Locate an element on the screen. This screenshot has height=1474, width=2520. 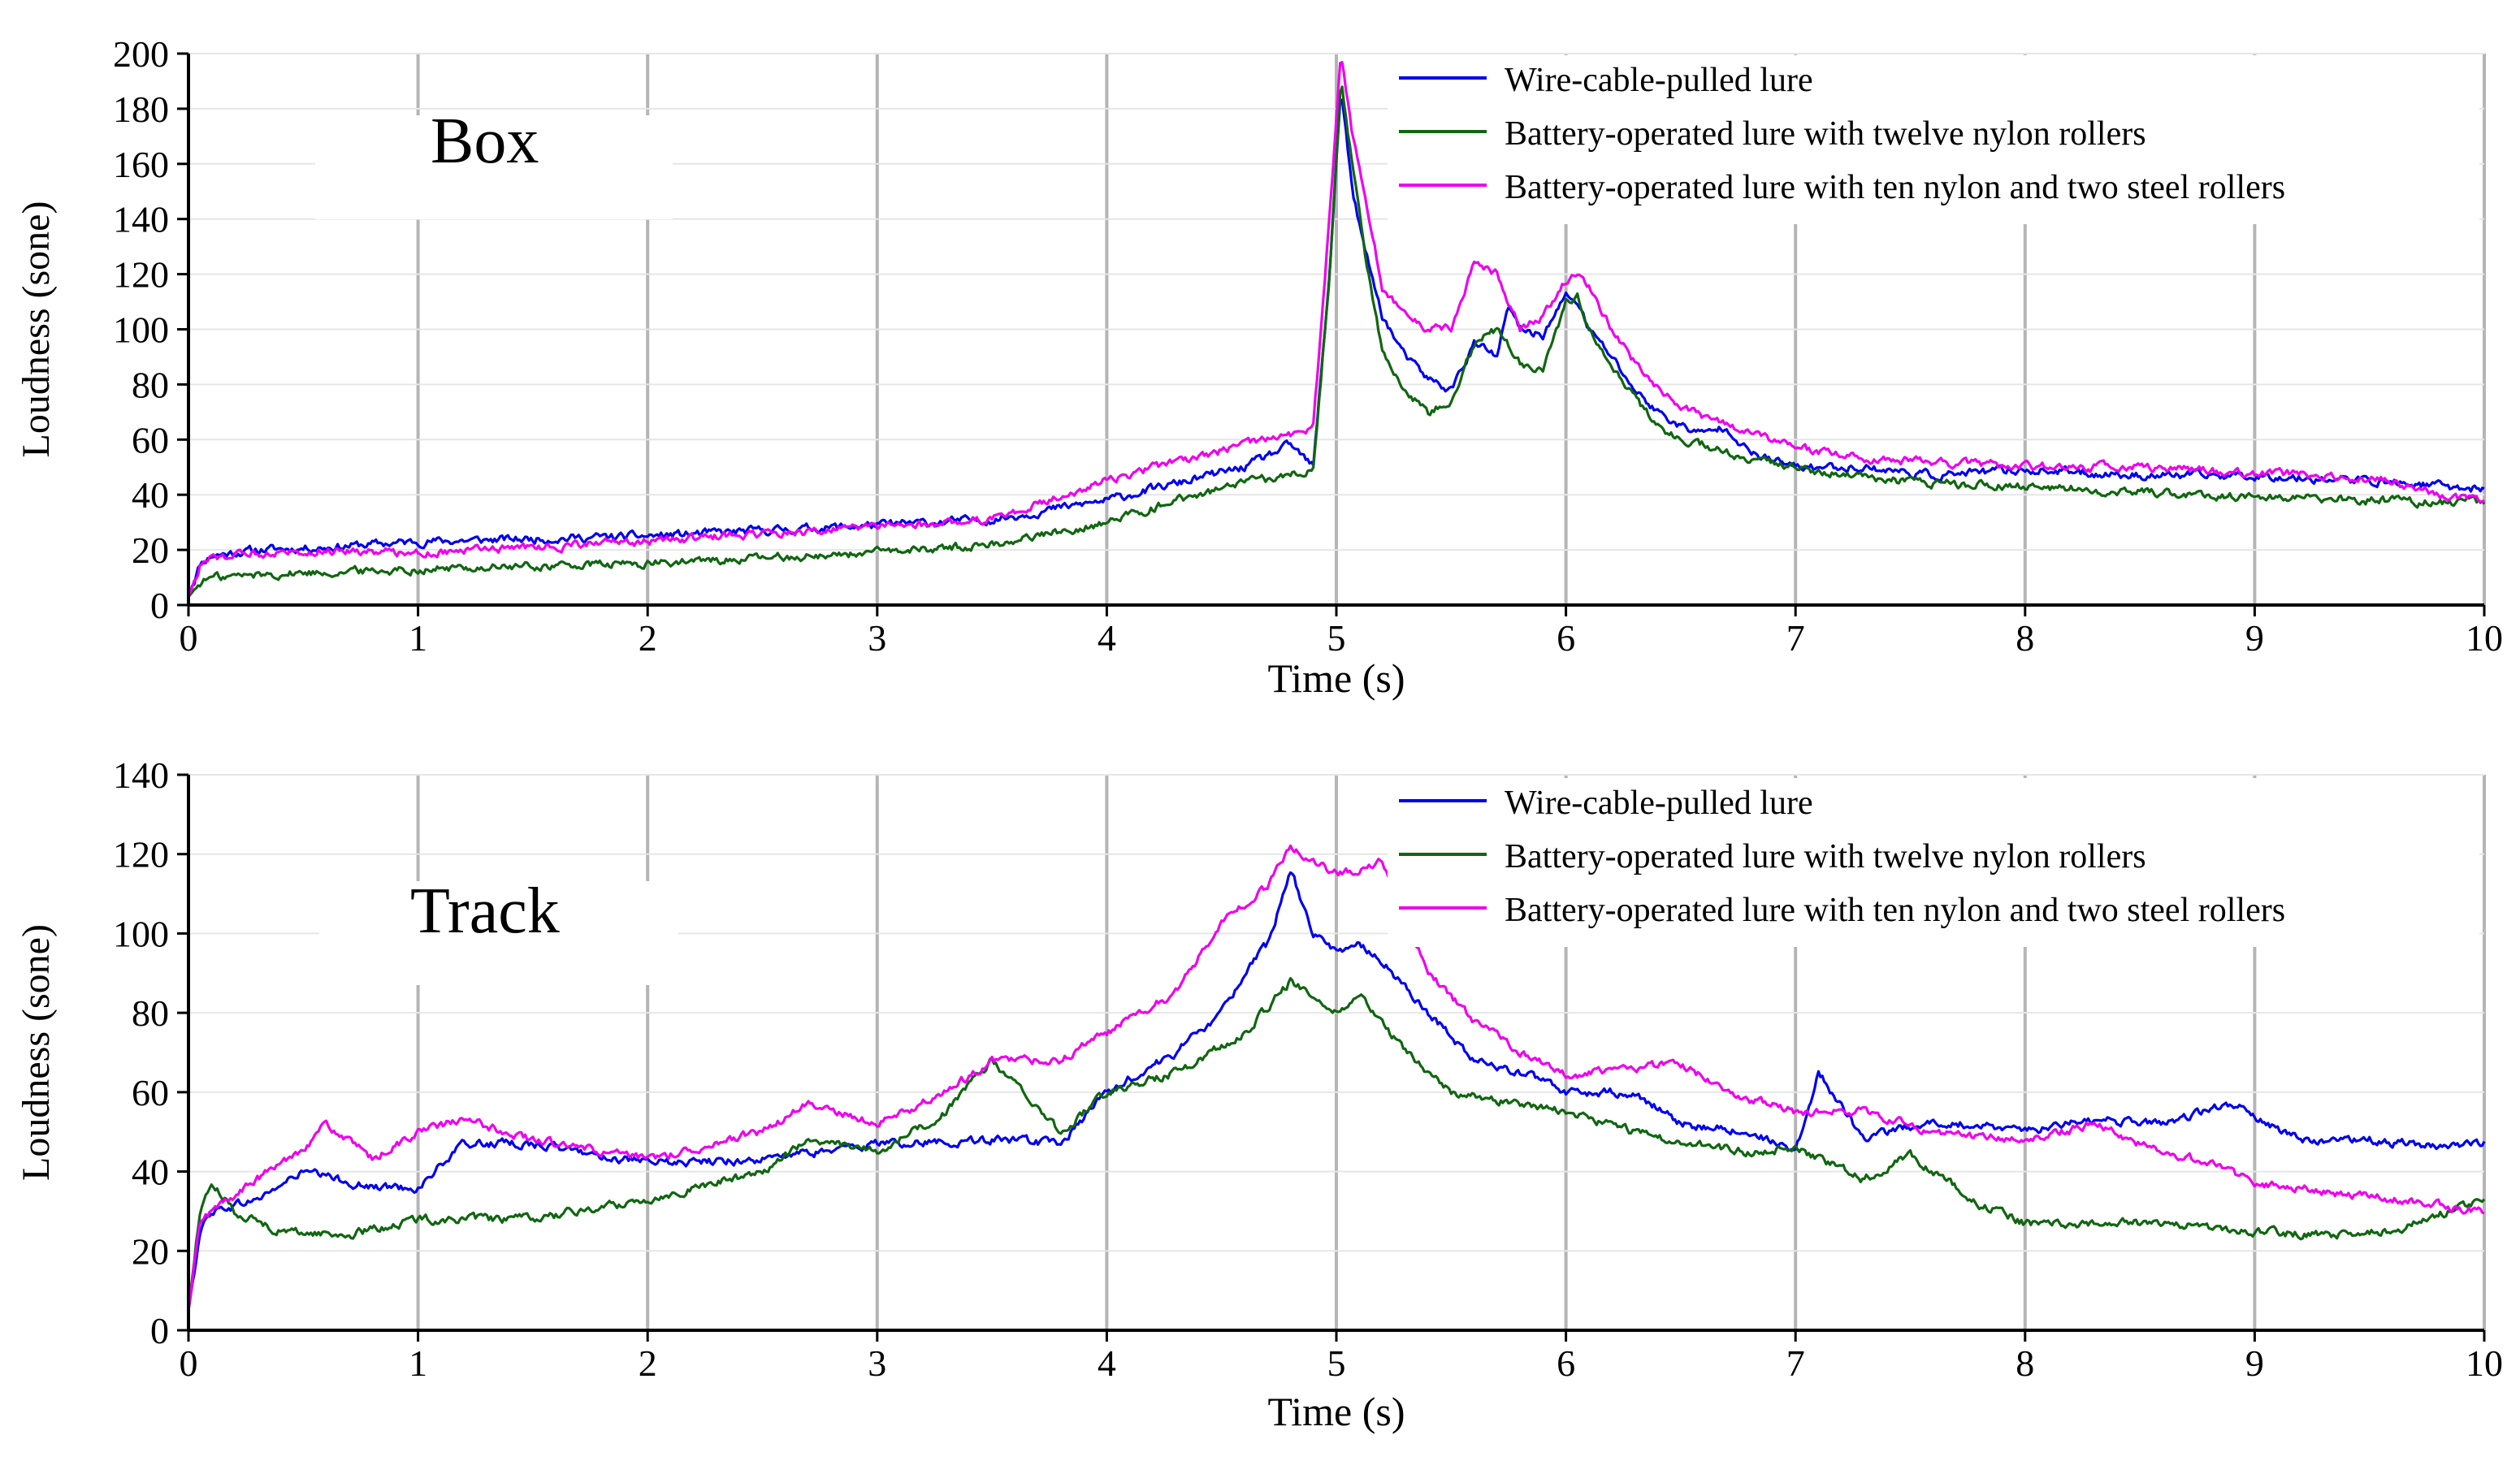
y-tick-labels: 0 20 40 60 80 100 120 140 160 180 200 is located at coordinates (141, 329).